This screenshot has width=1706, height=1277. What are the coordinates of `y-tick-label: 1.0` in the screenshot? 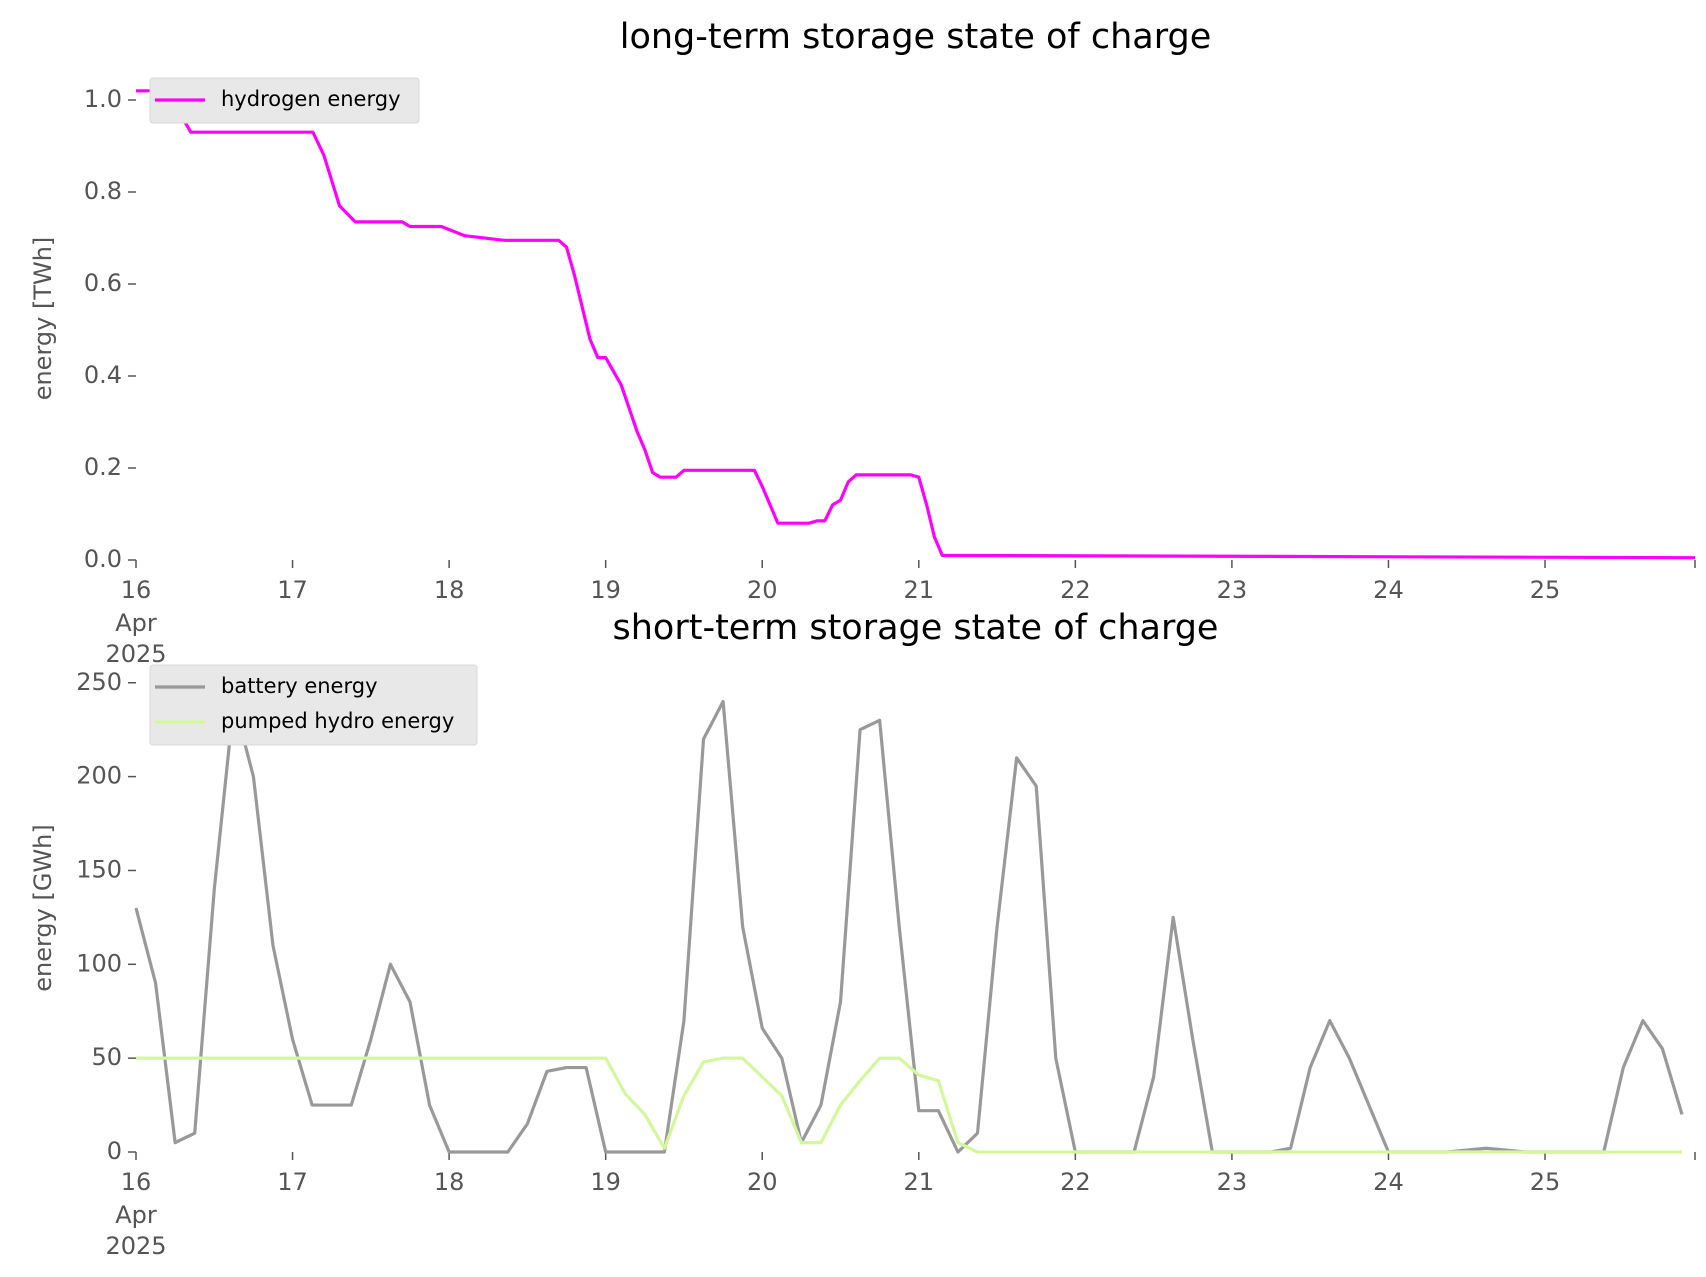 It's located at (103, 99).